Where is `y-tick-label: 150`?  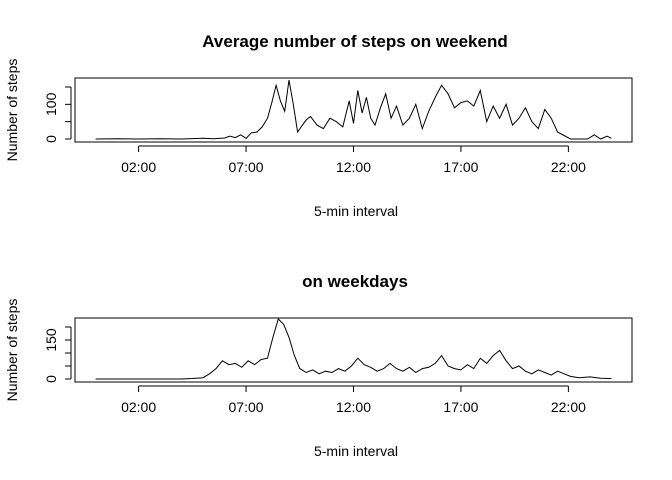
y-tick-label: 150 is located at coordinates (51, 340).